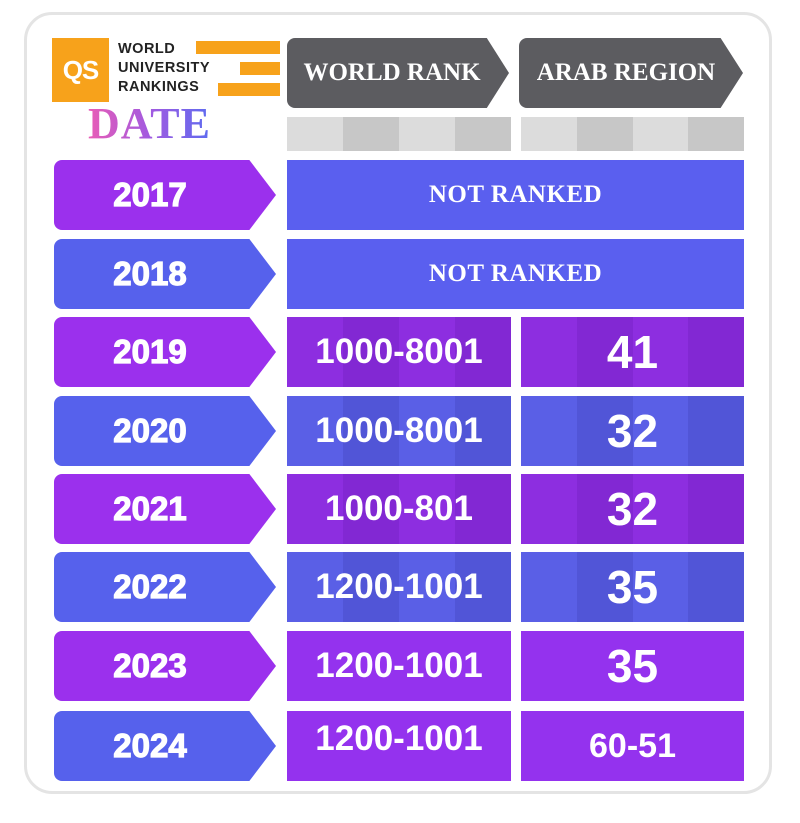 The image size is (800, 823). What do you see at coordinates (165, 431) in the screenshot?
I see `year-label-2020: 2020` at bounding box center [165, 431].